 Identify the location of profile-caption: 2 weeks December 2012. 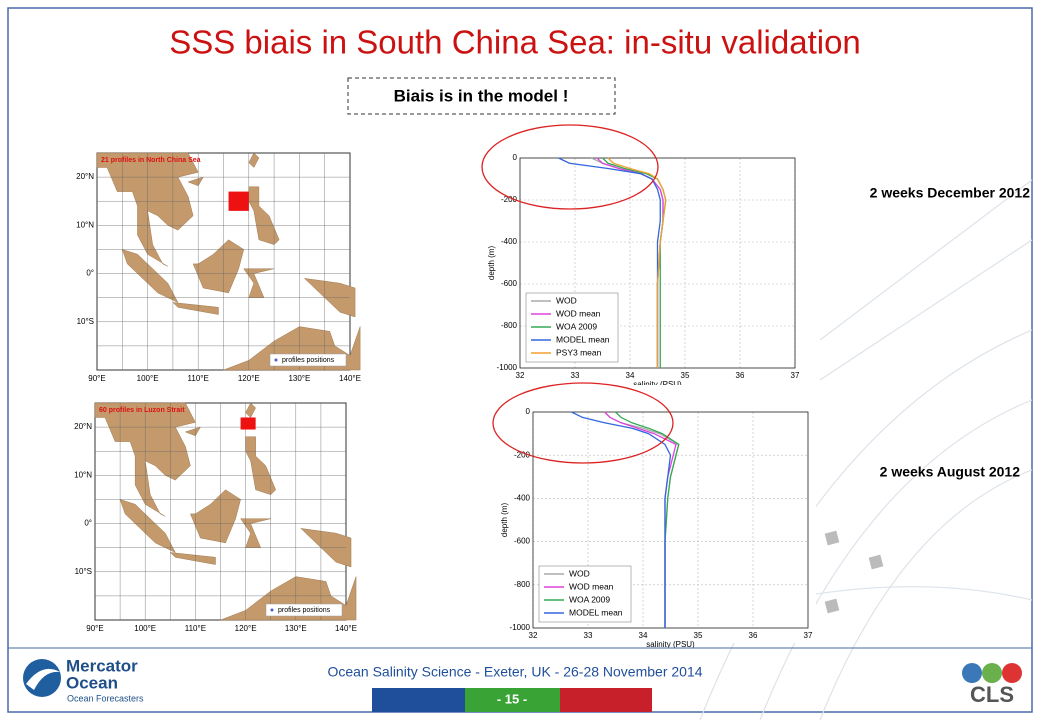
(950, 193).